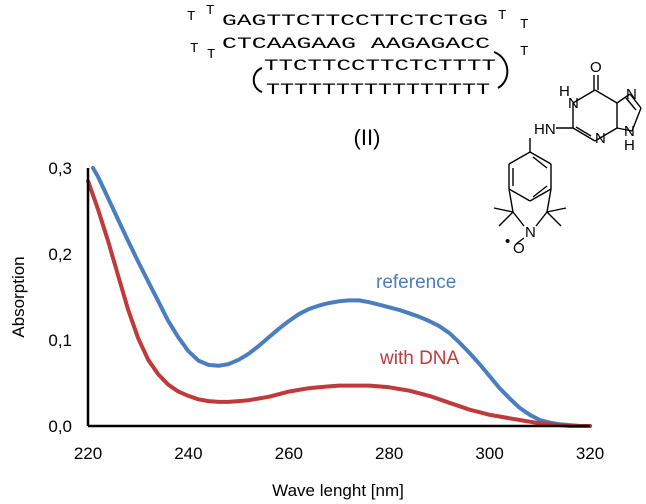 This screenshot has height=504, width=646. I want to click on seq-loop-t3: T, so click(502, 16).